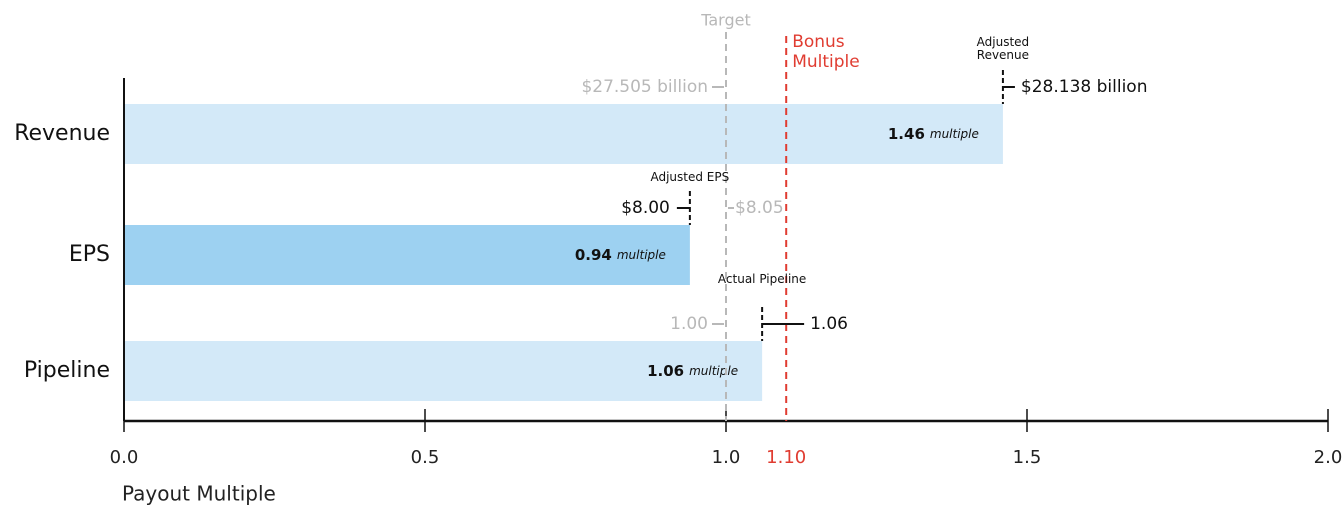 The width and height of the screenshot is (1343, 508). What do you see at coordinates (726, 457) in the screenshot?
I see `x-tick-label: 1.0` at bounding box center [726, 457].